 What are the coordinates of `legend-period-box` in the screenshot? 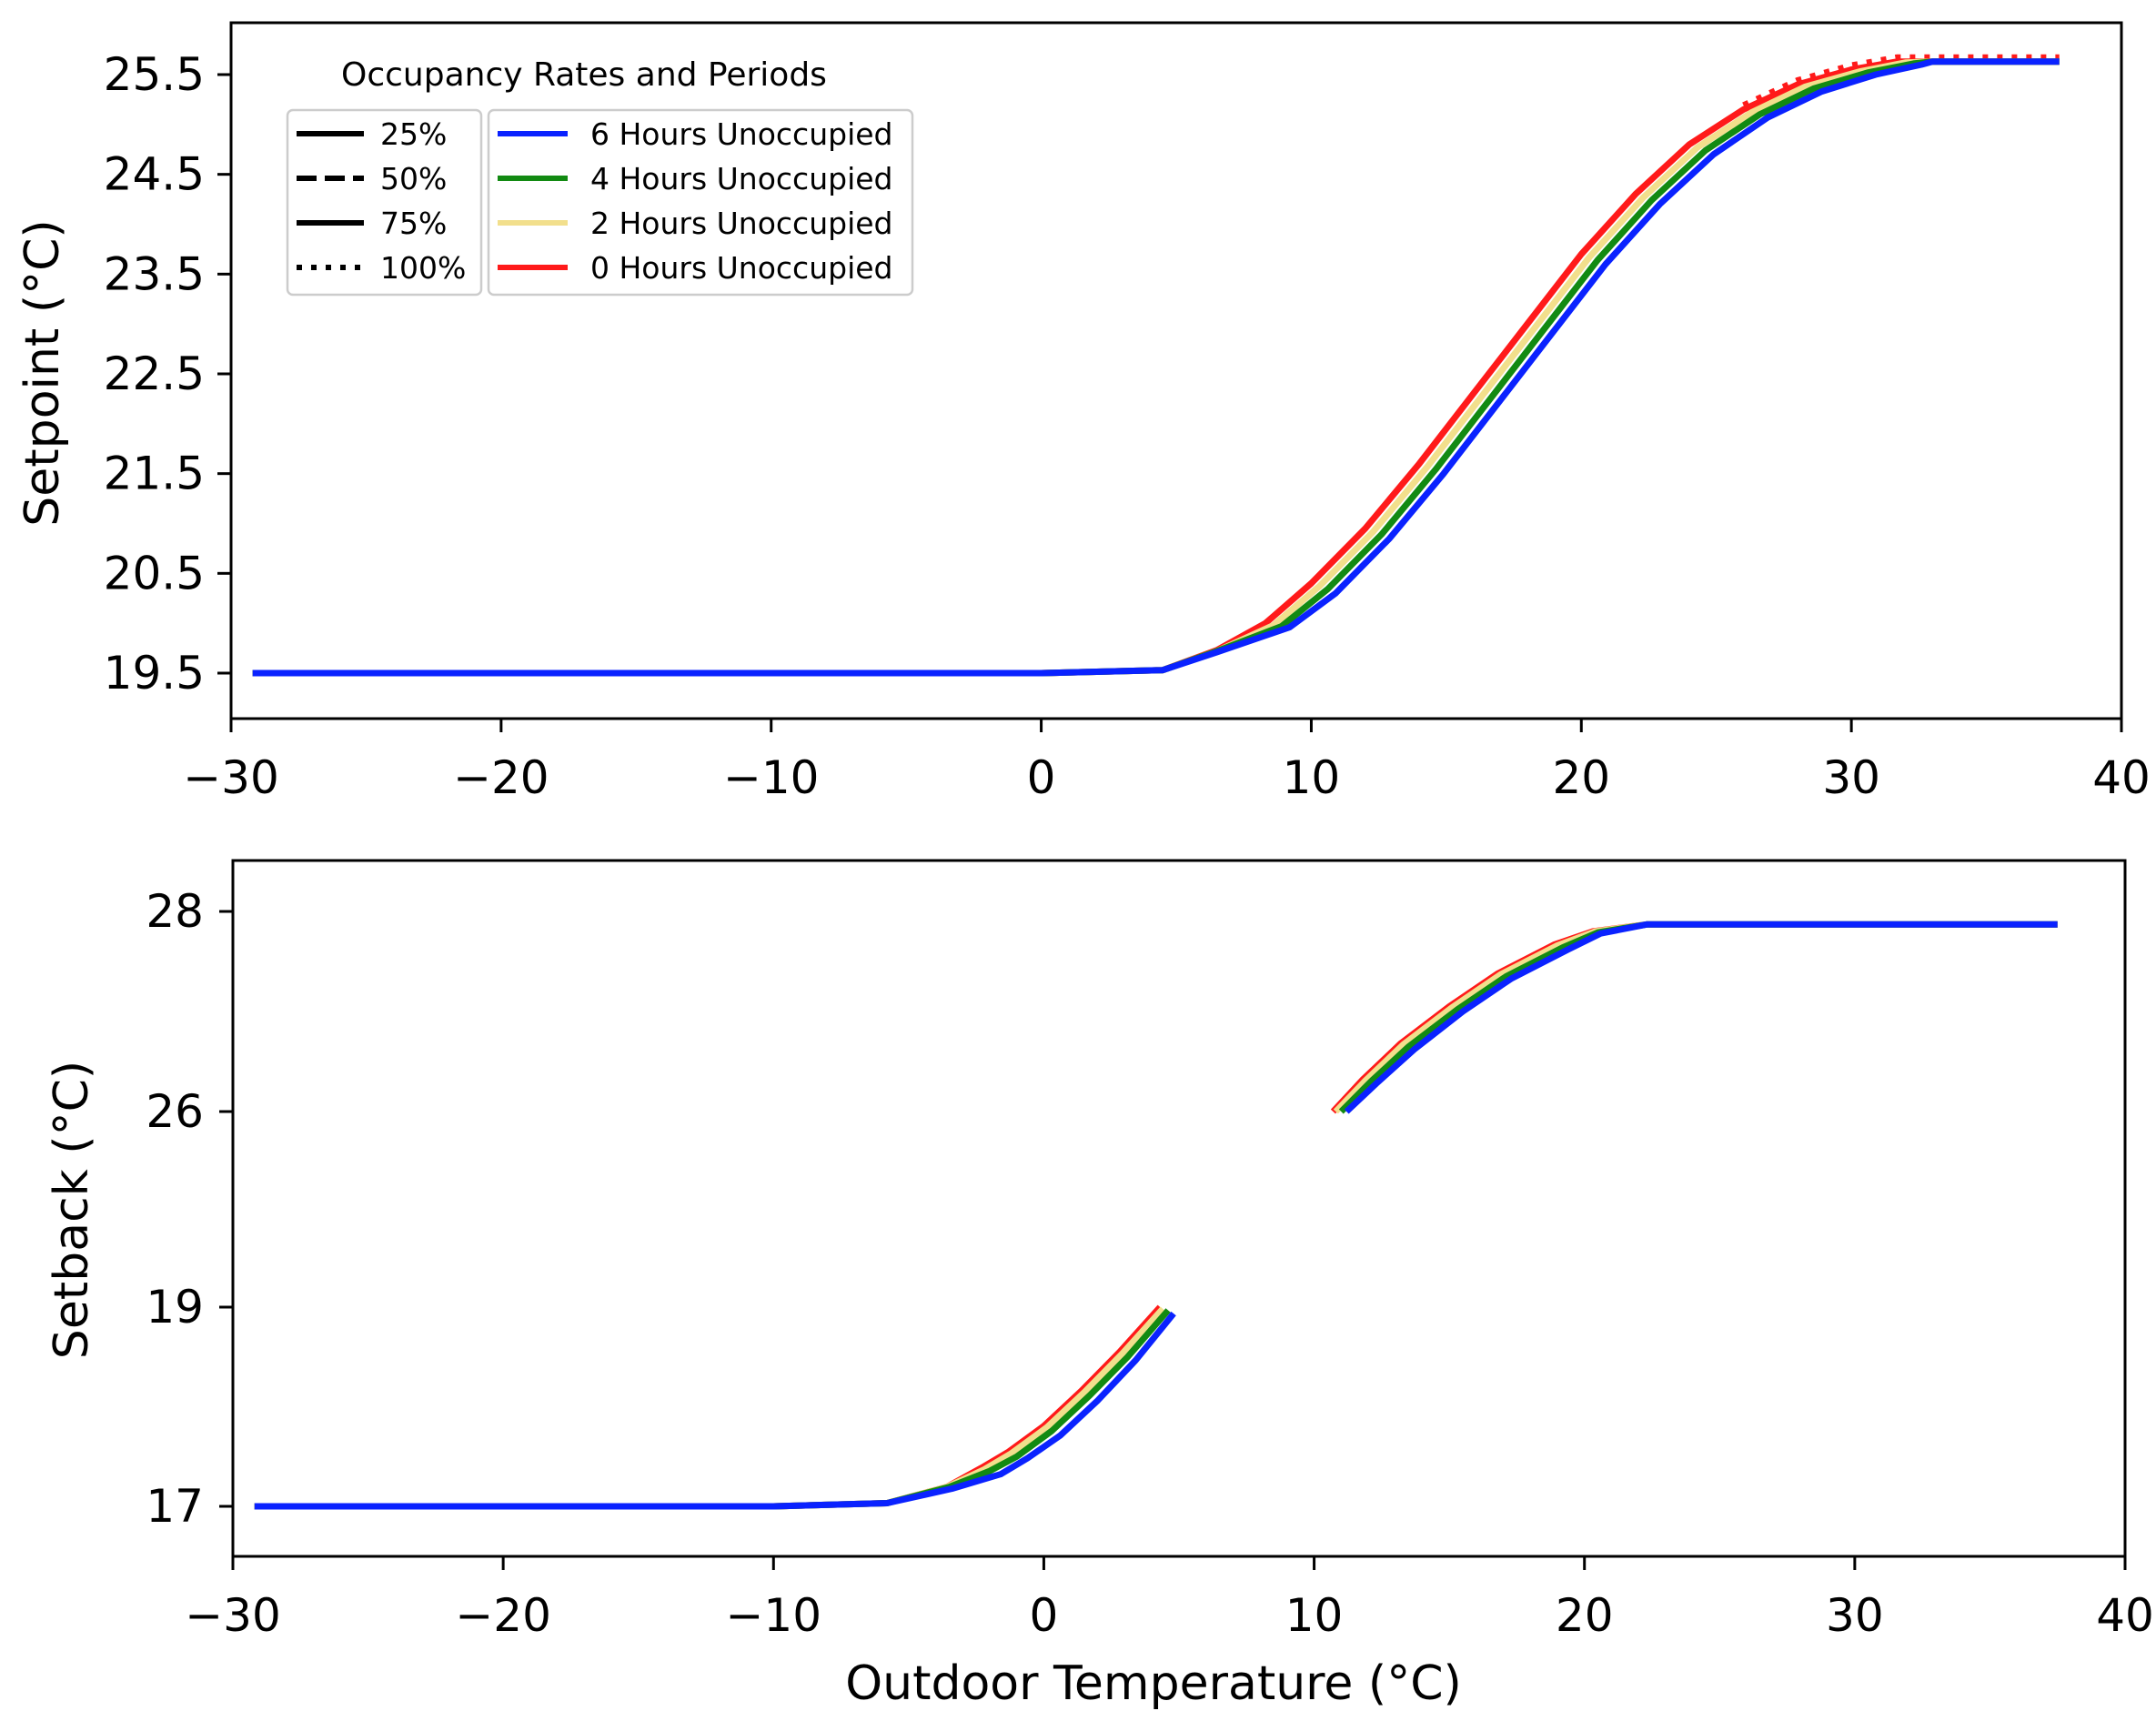 It's located at (700, 203).